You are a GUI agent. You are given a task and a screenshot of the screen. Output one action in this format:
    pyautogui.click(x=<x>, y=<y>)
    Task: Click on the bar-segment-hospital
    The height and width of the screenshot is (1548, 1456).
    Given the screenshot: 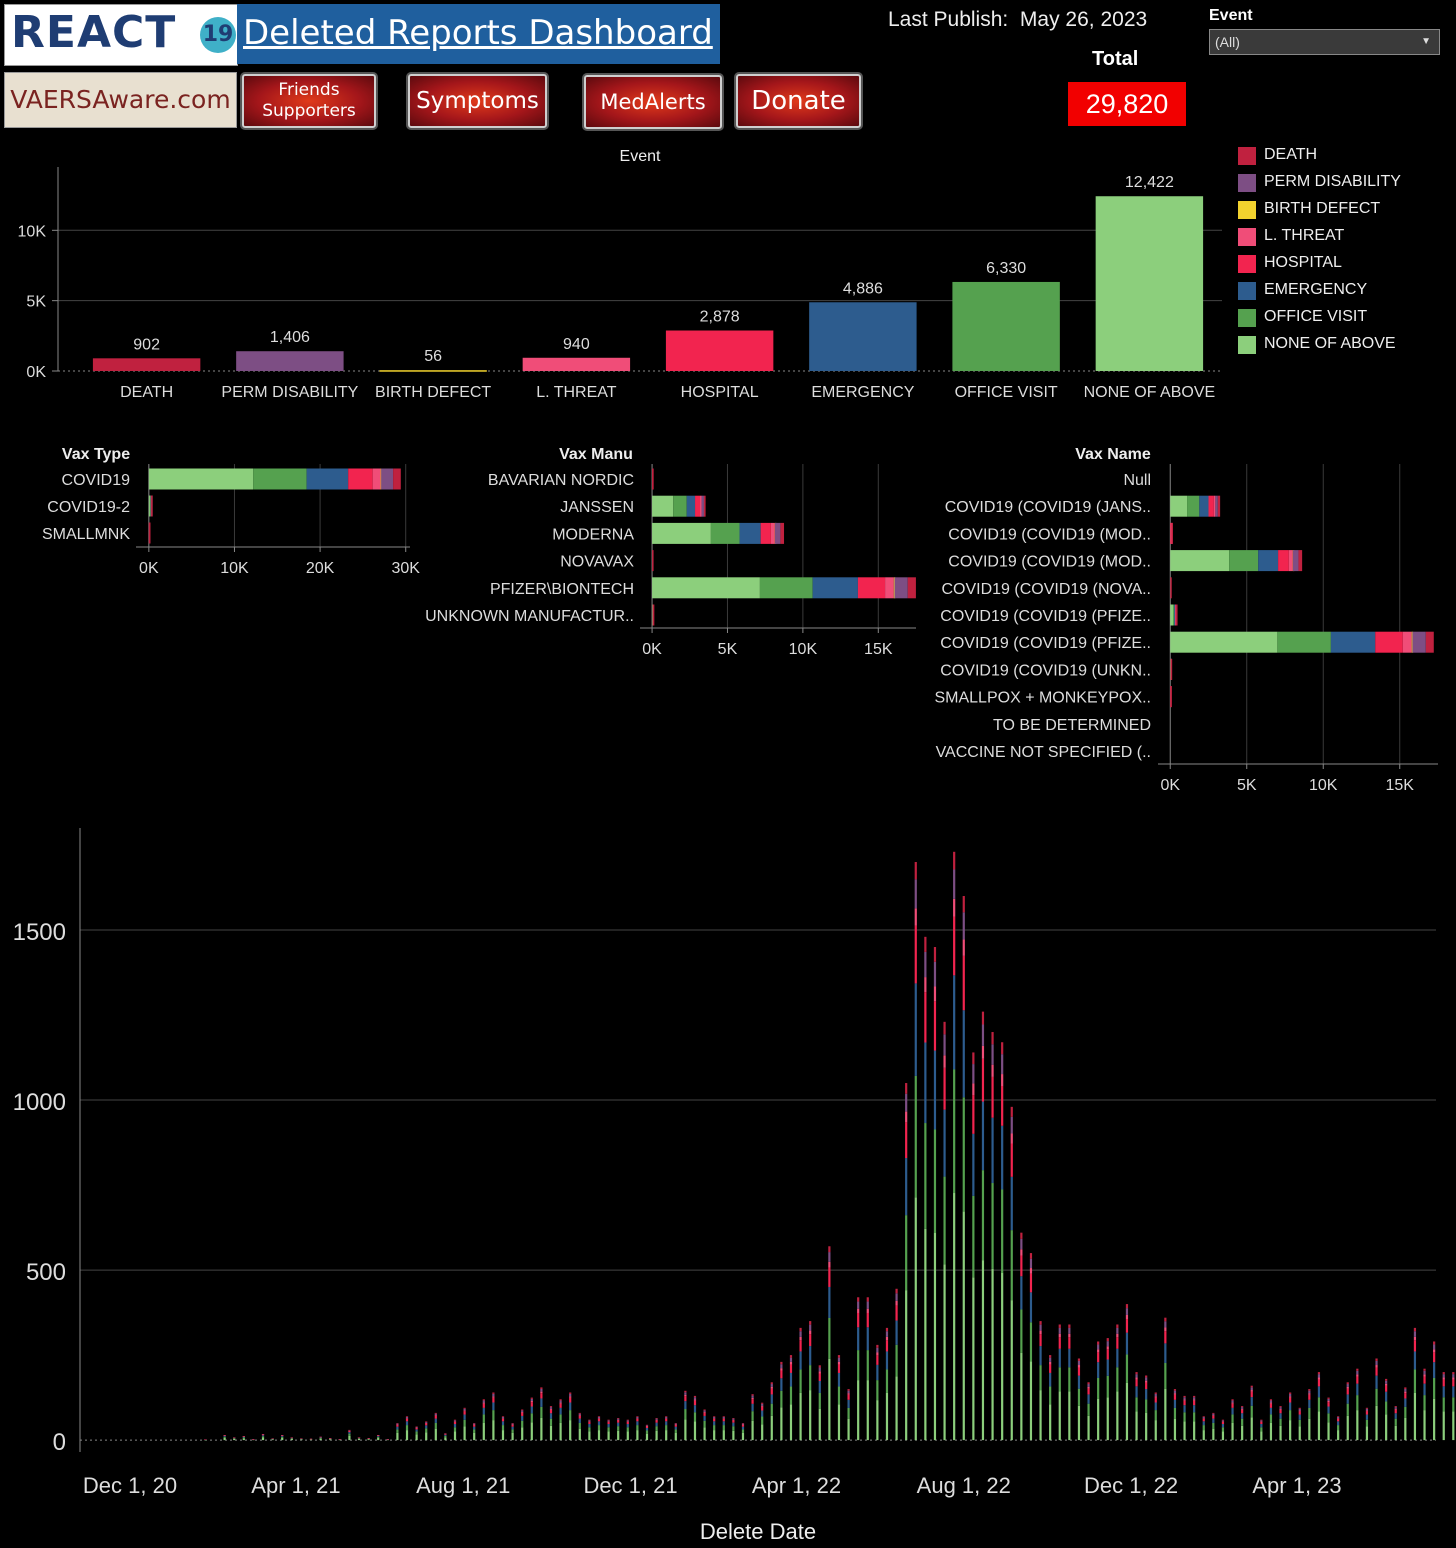 What is the action you would take?
    pyautogui.click(x=698, y=506)
    